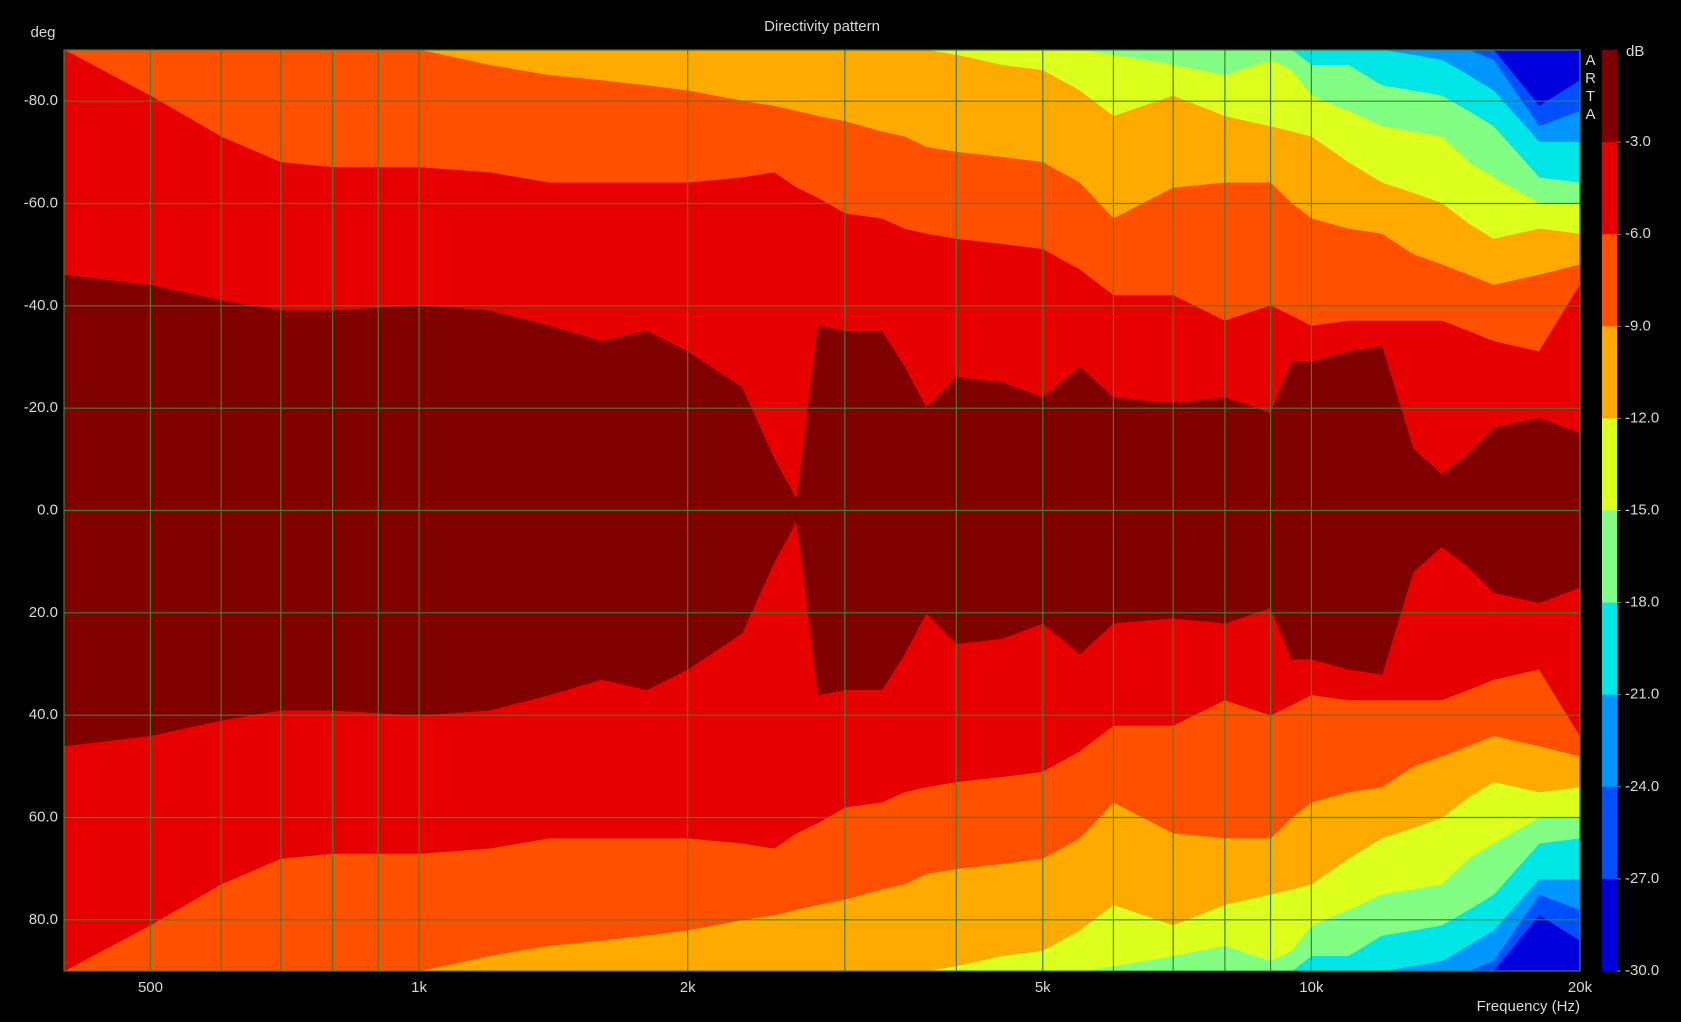 Image resolution: width=1681 pixels, height=1022 pixels. I want to click on x-tick-label: 500, so click(150, 987).